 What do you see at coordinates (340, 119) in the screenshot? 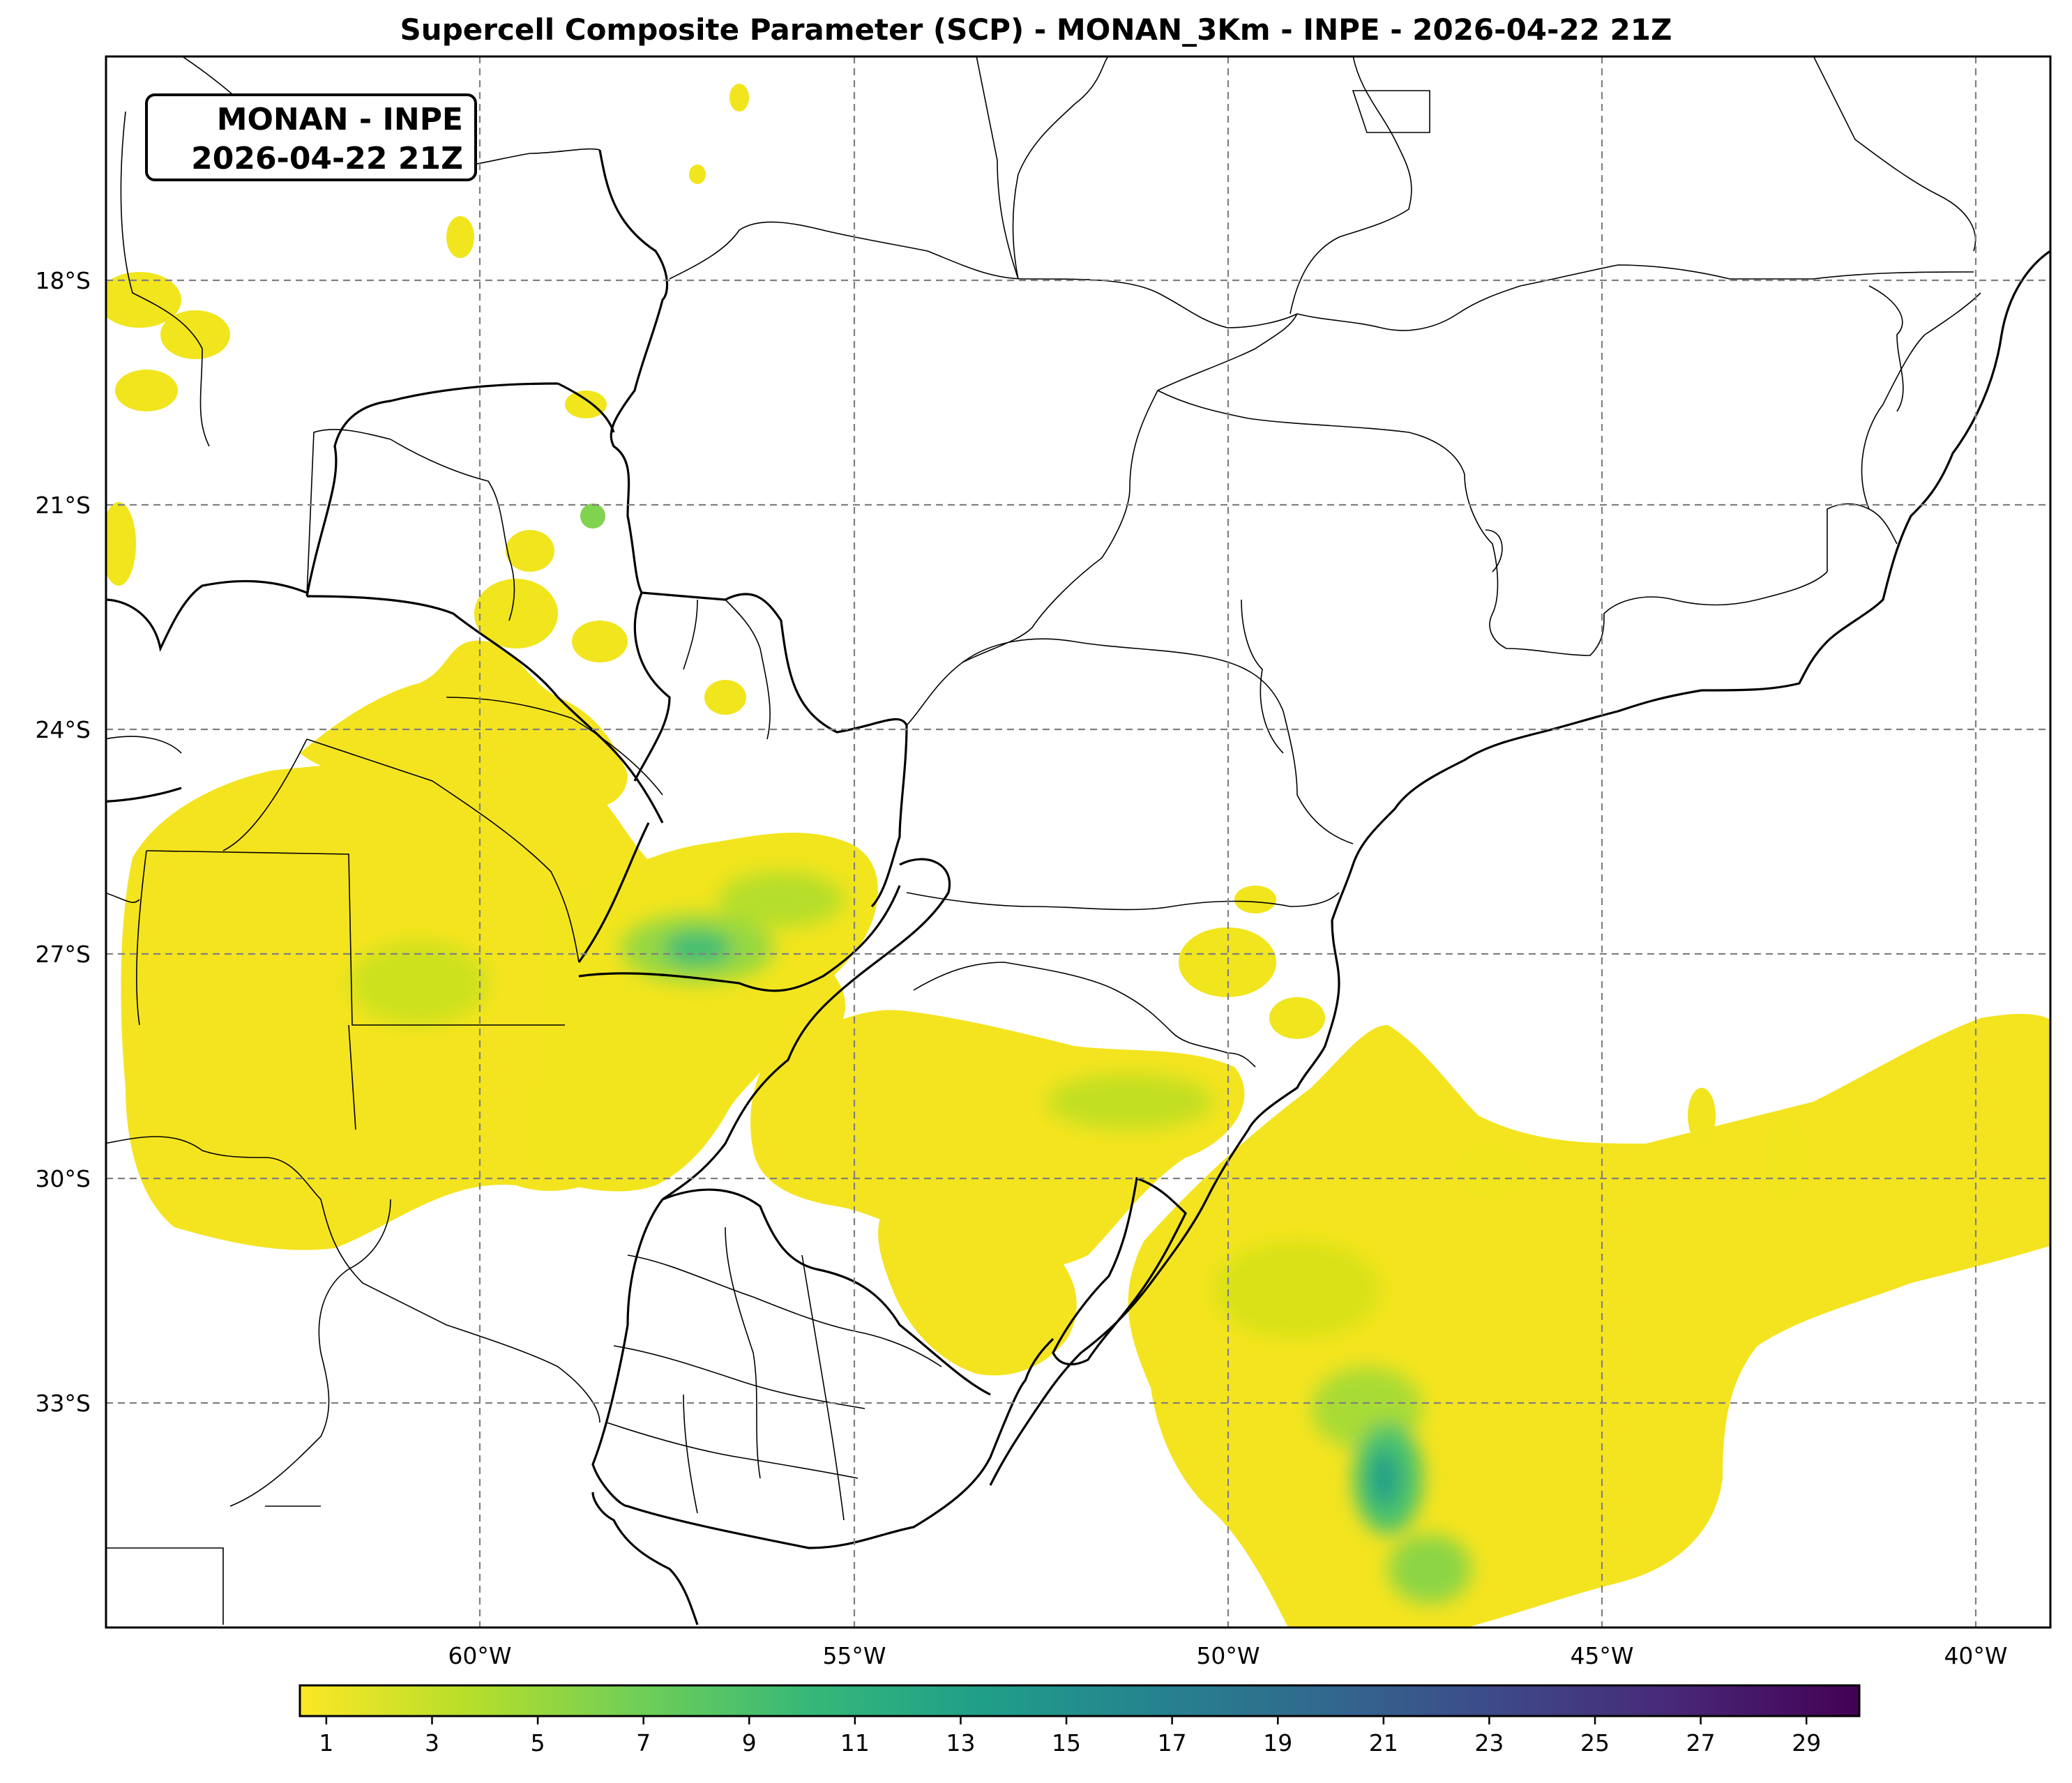
I see `stamp-line-model: MONAN - INPE` at bounding box center [340, 119].